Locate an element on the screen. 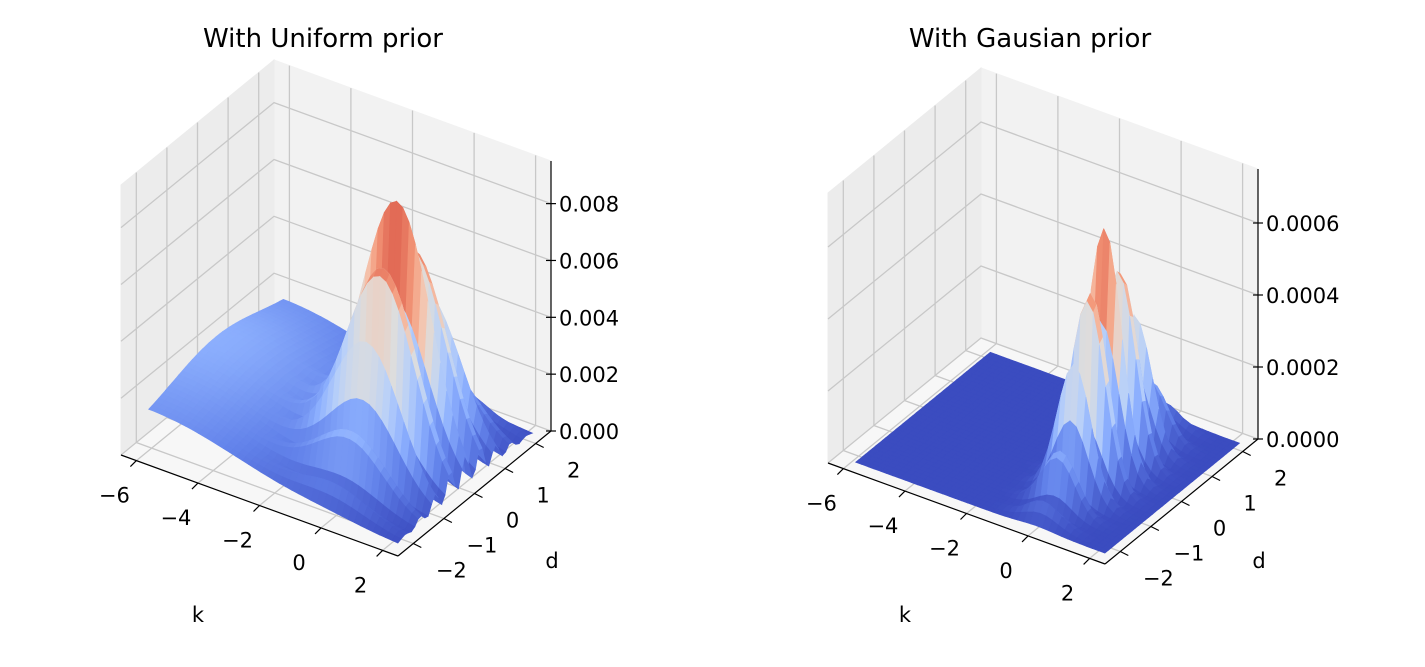  z-tick-label: 0.0002 is located at coordinates (1302, 368).